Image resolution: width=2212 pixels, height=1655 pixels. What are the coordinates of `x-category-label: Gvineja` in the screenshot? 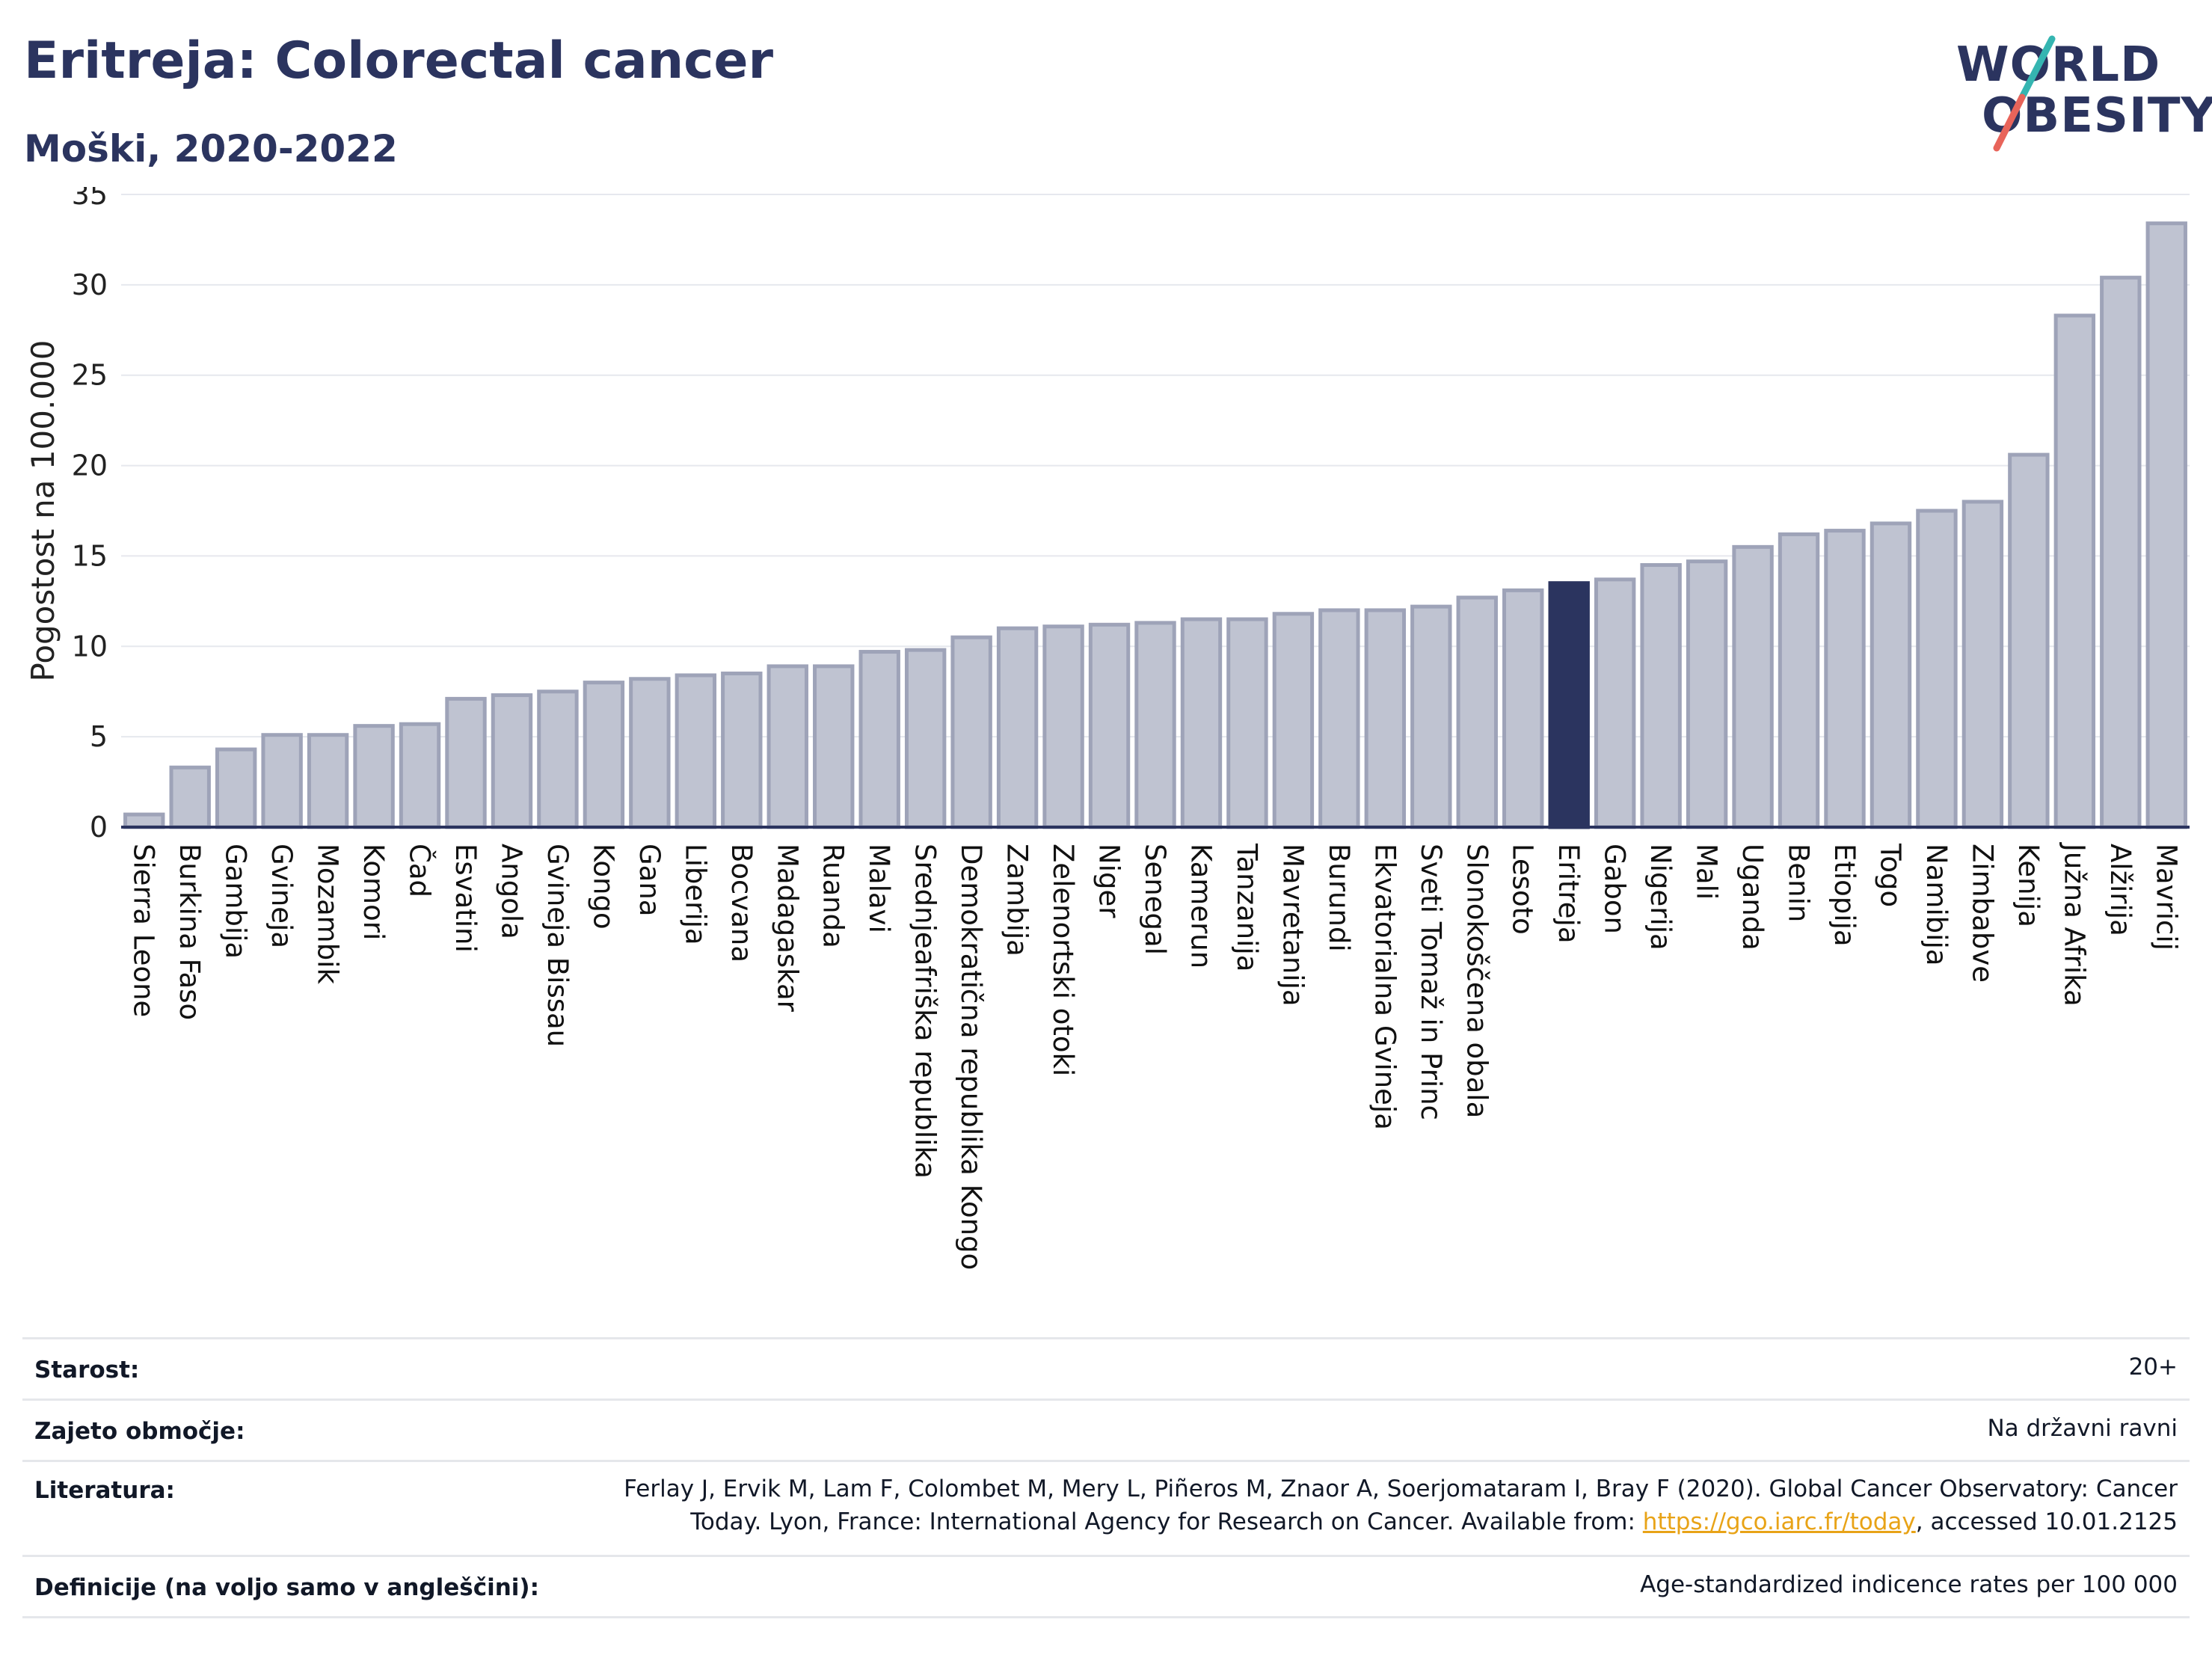 It's located at (281, 896).